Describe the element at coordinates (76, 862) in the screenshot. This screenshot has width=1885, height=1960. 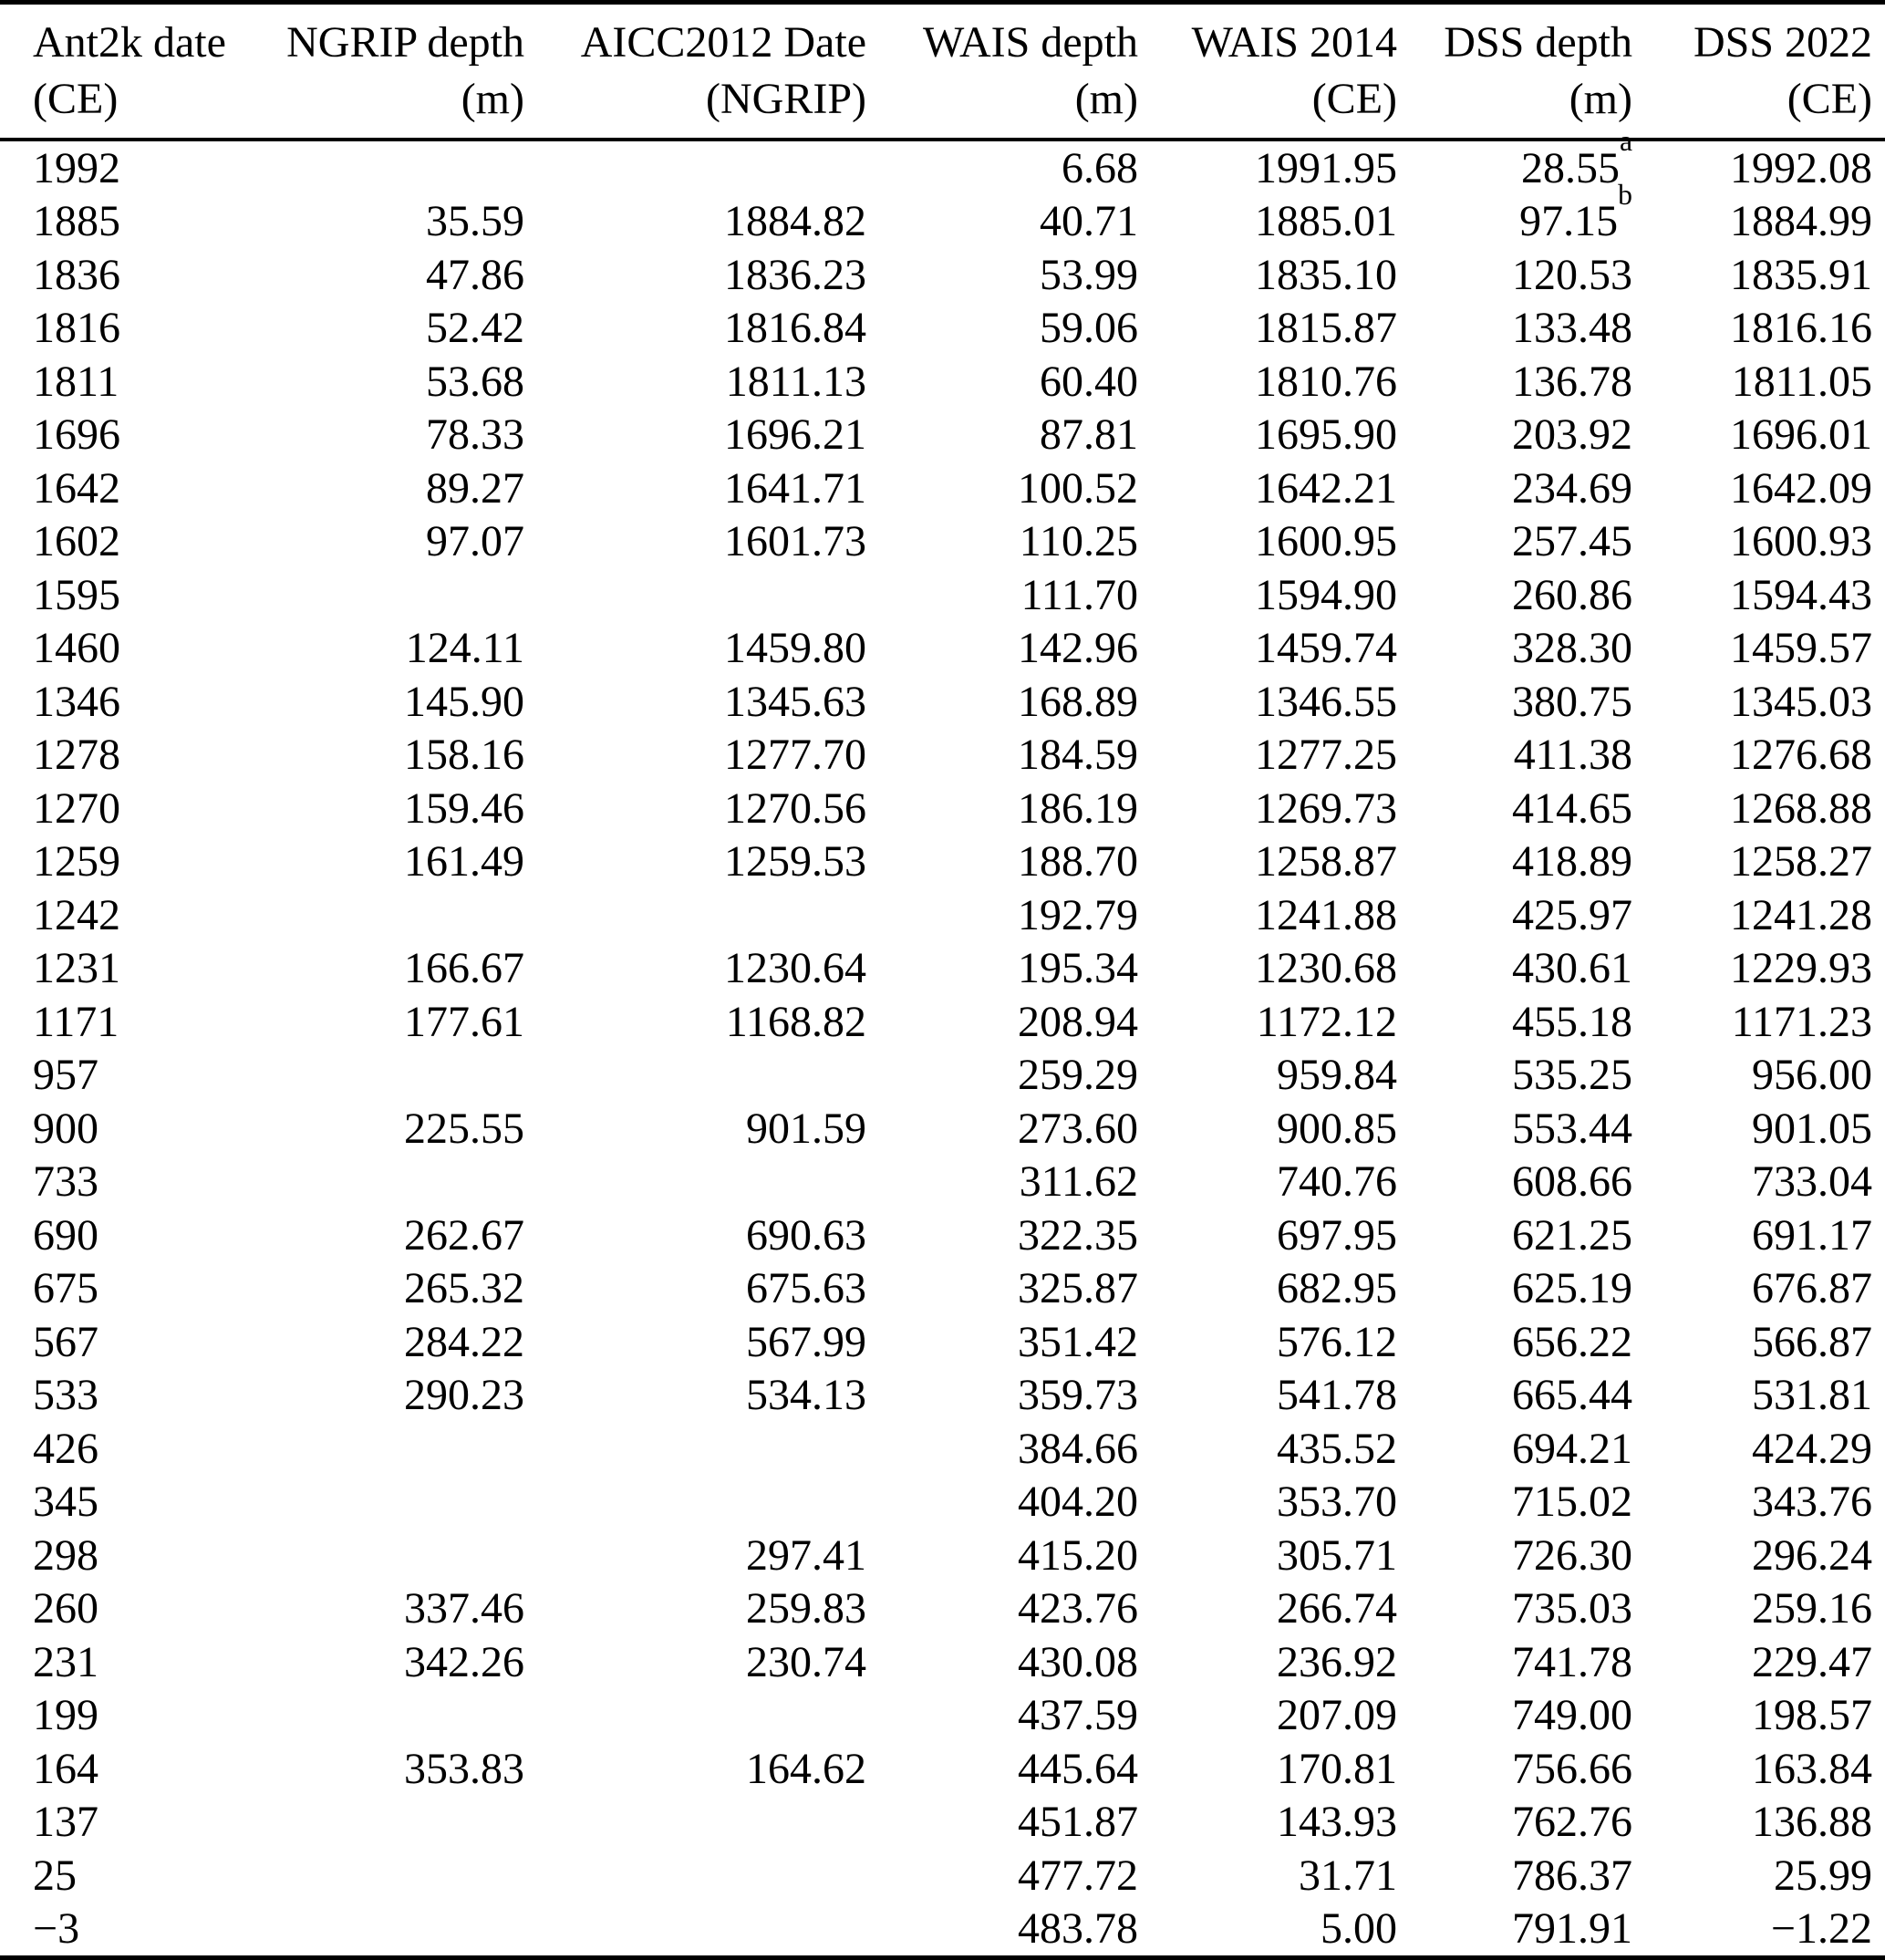
I see `cell: 1259` at that location.